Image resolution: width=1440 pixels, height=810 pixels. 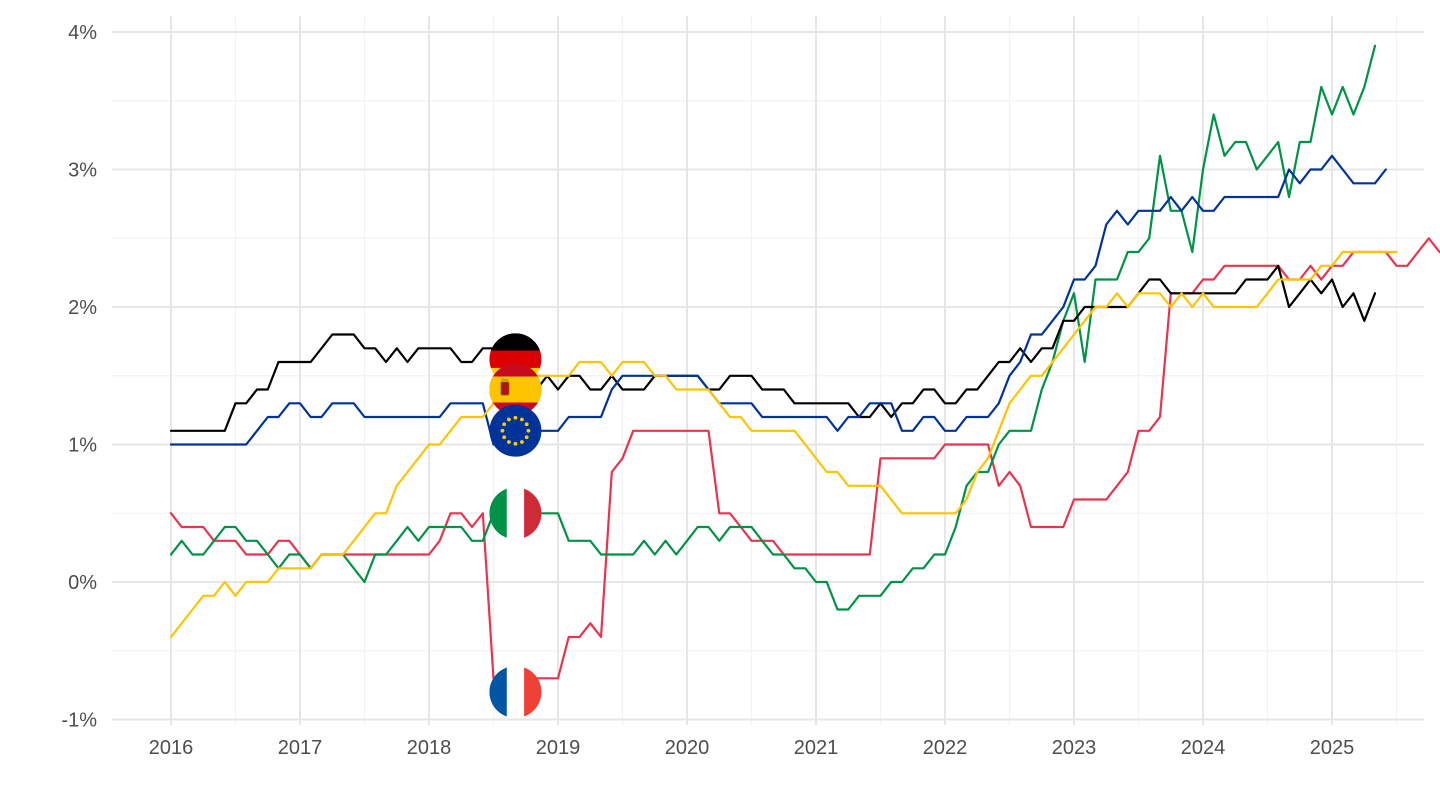 I want to click on x-tick-label: 2023, so click(x=1074, y=748).